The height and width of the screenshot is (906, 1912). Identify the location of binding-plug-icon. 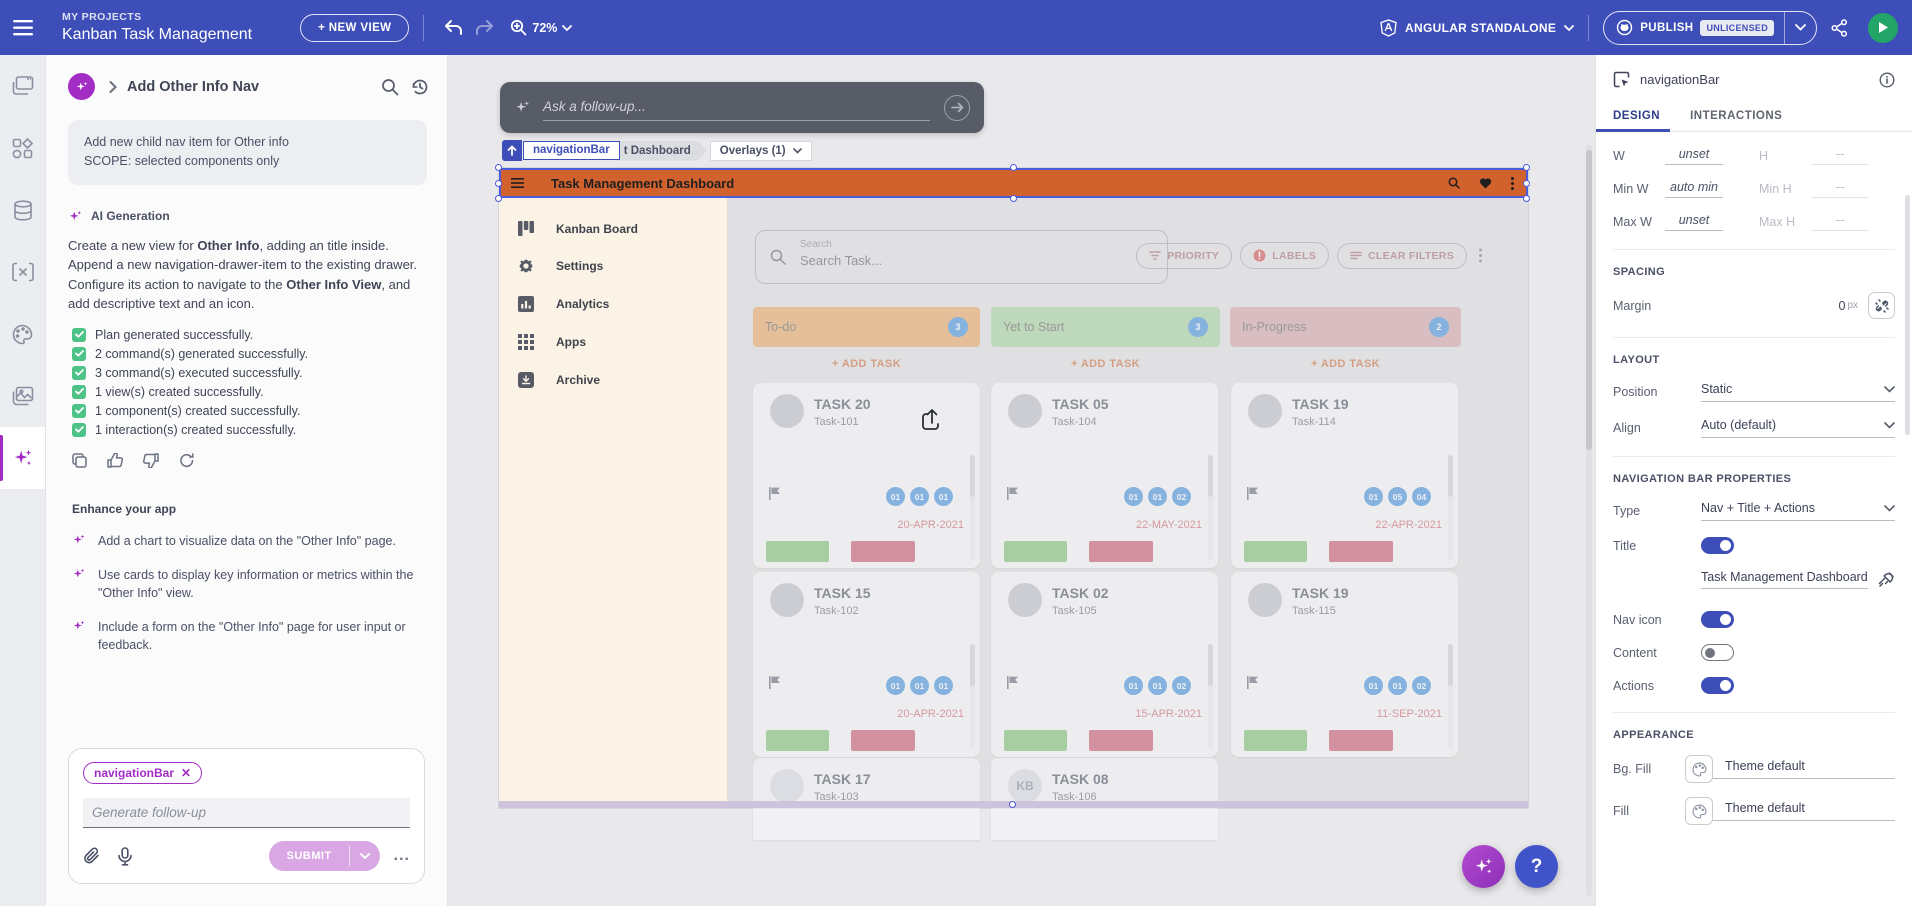
(1886, 579).